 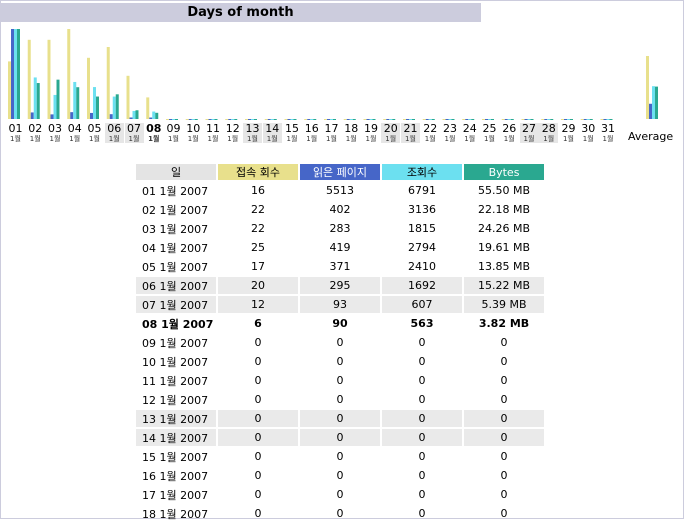 I want to click on table-row: 14 1월 2007 0 0 0 0, so click(x=340, y=437).